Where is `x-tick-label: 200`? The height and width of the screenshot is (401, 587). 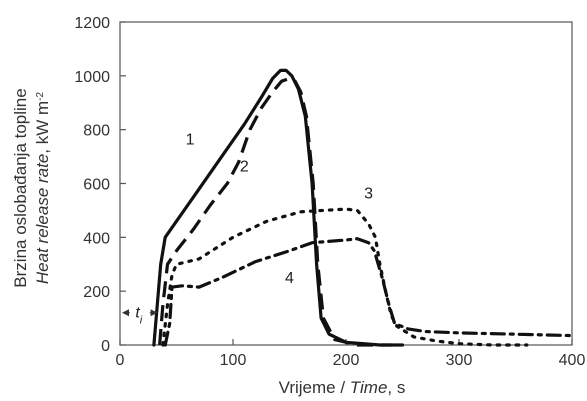 x-tick-label: 200 is located at coordinates (346, 360).